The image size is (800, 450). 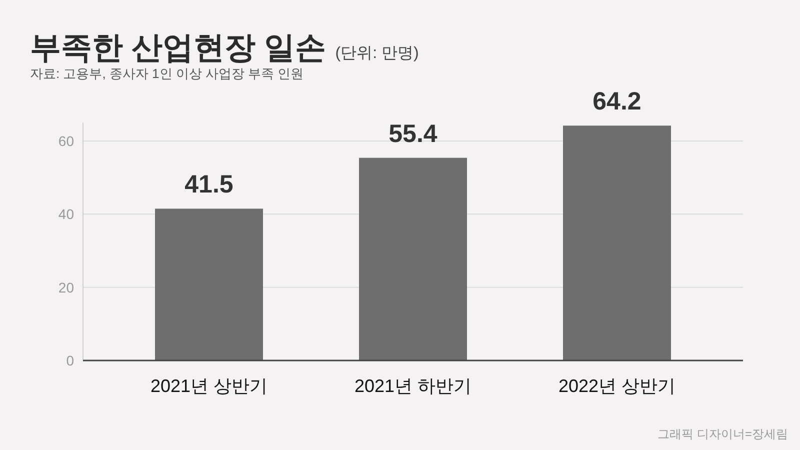 What do you see at coordinates (617, 102) in the screenshot?
I see `data-label: 64.2` at bounding box center [617, 102].